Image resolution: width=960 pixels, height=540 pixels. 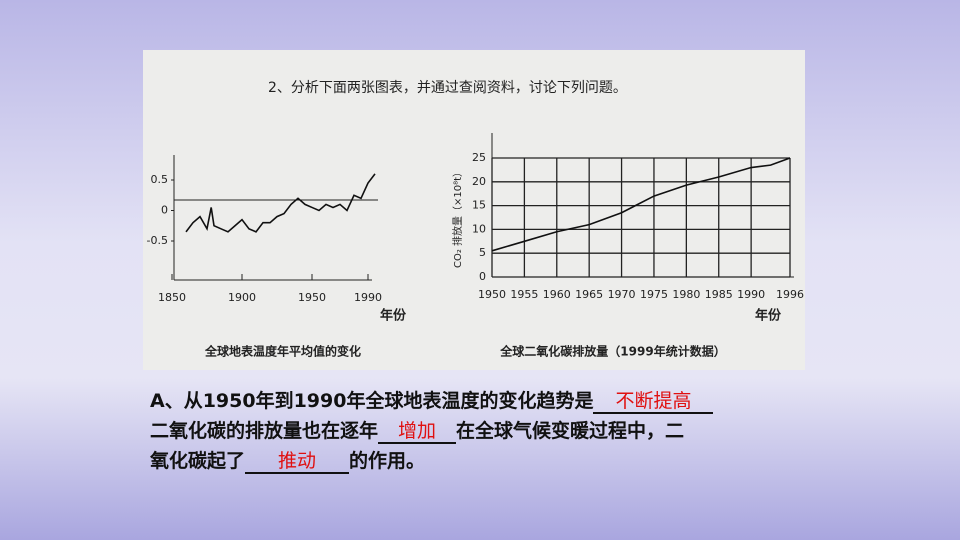 What do you see at coordinates (172, 297) in the screenshot?
I see `x-tick-label: 1850` at bounding box center [172, 297].